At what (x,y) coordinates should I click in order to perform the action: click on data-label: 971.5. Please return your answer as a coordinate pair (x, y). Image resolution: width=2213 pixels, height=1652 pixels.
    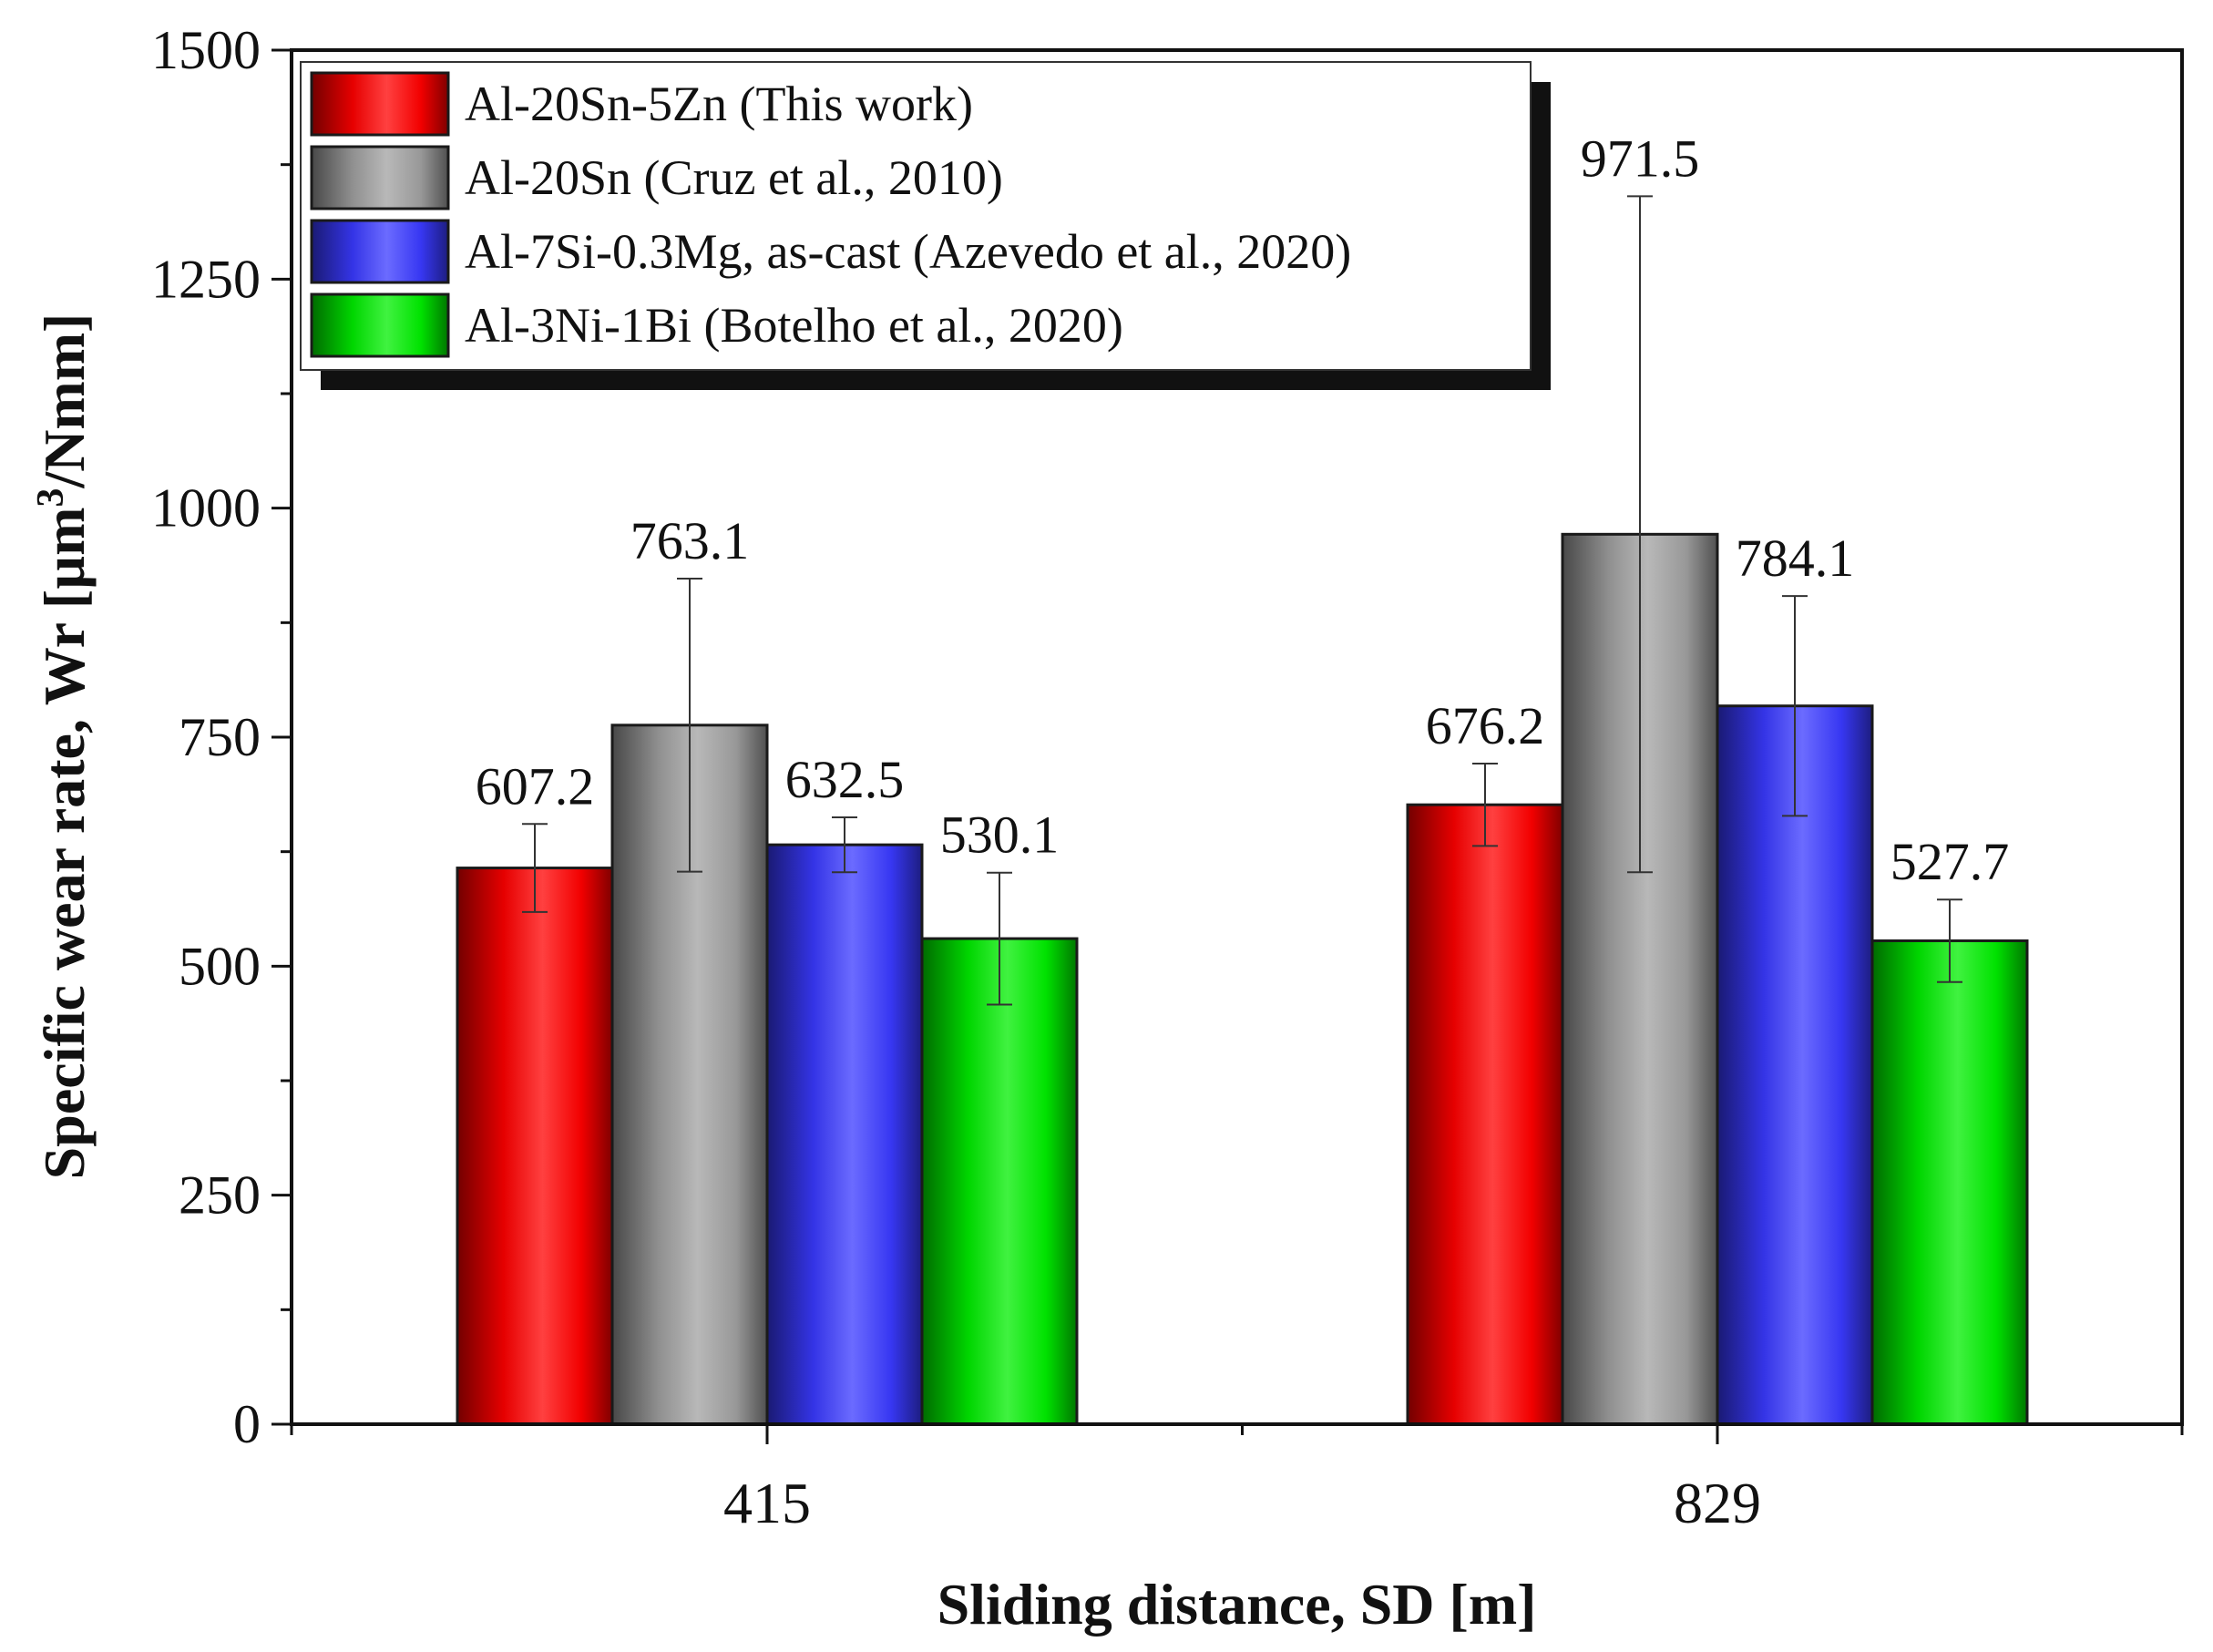
    Looking at the image, I should click on (1640, 158).